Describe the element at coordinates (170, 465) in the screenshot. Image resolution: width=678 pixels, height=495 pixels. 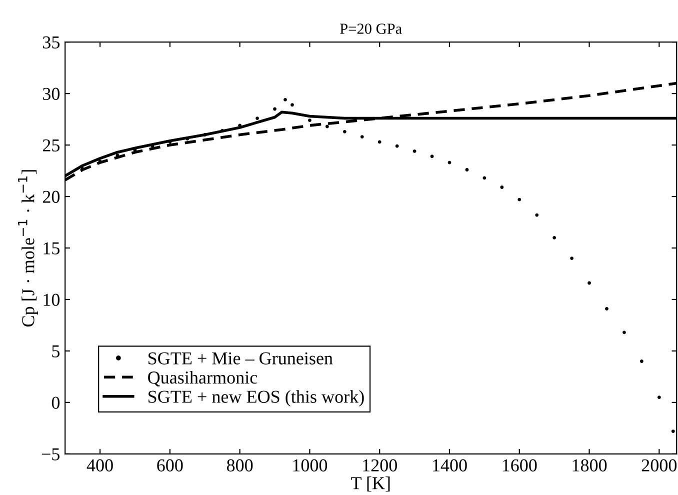
I see `x-tick-label: 600` at that location.